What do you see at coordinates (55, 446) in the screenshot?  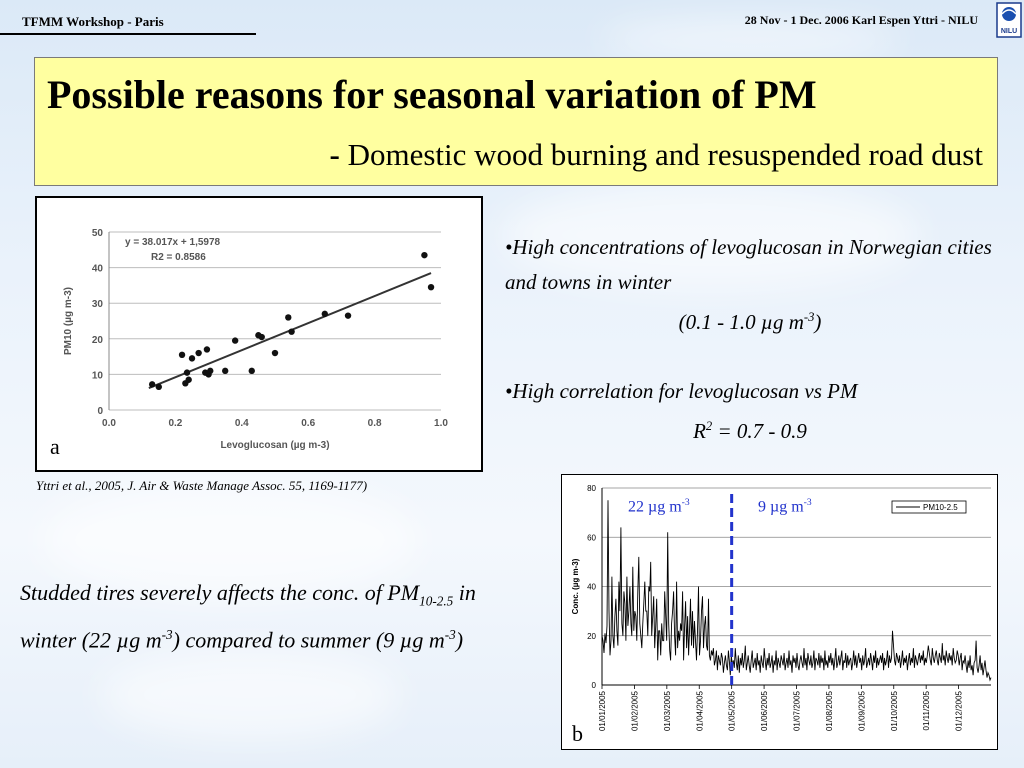 I see `panel-label-a: a` at bounding box center [55, 446].